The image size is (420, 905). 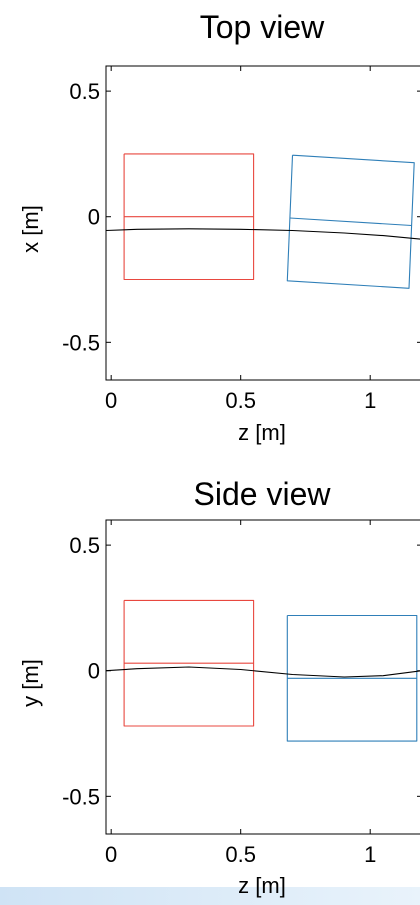 What do you see at coordinates (30, 683) in the screenshot?
I see `y-axis-label: y [m]` at bounding box center [30, 683].